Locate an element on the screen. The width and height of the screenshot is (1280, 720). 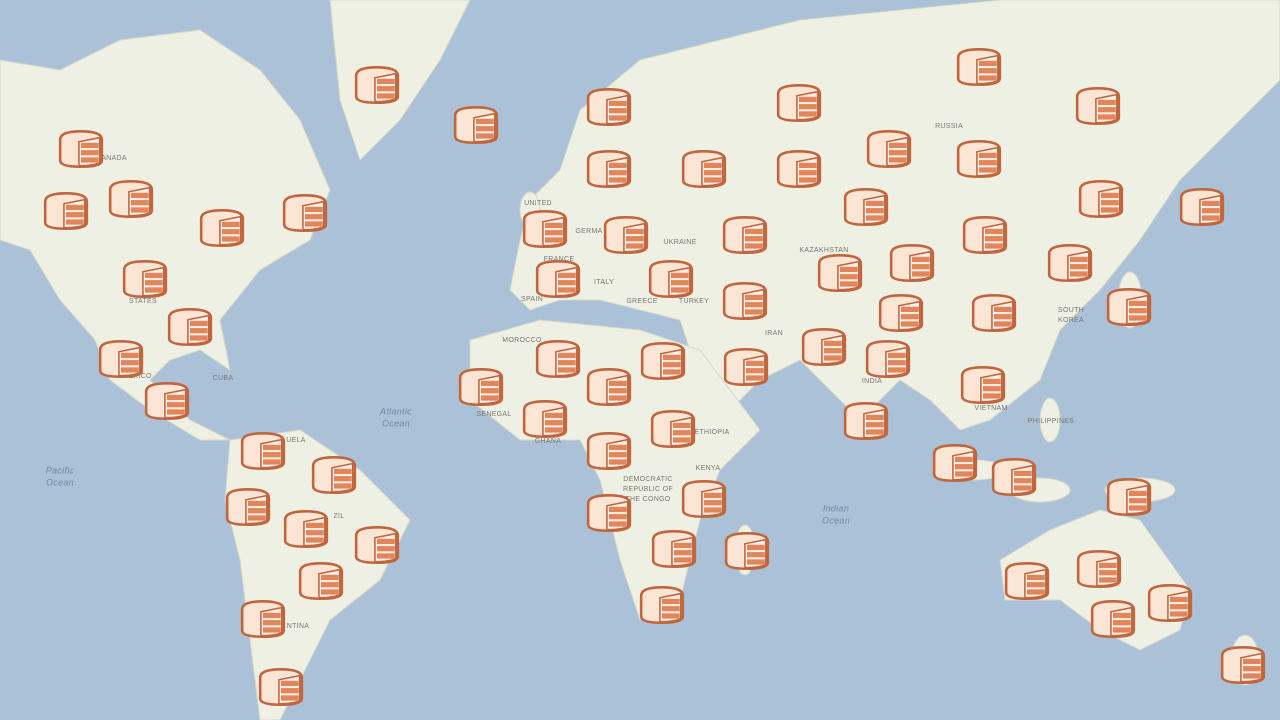
place-label: ZIL is located at coordinates (338, 516).